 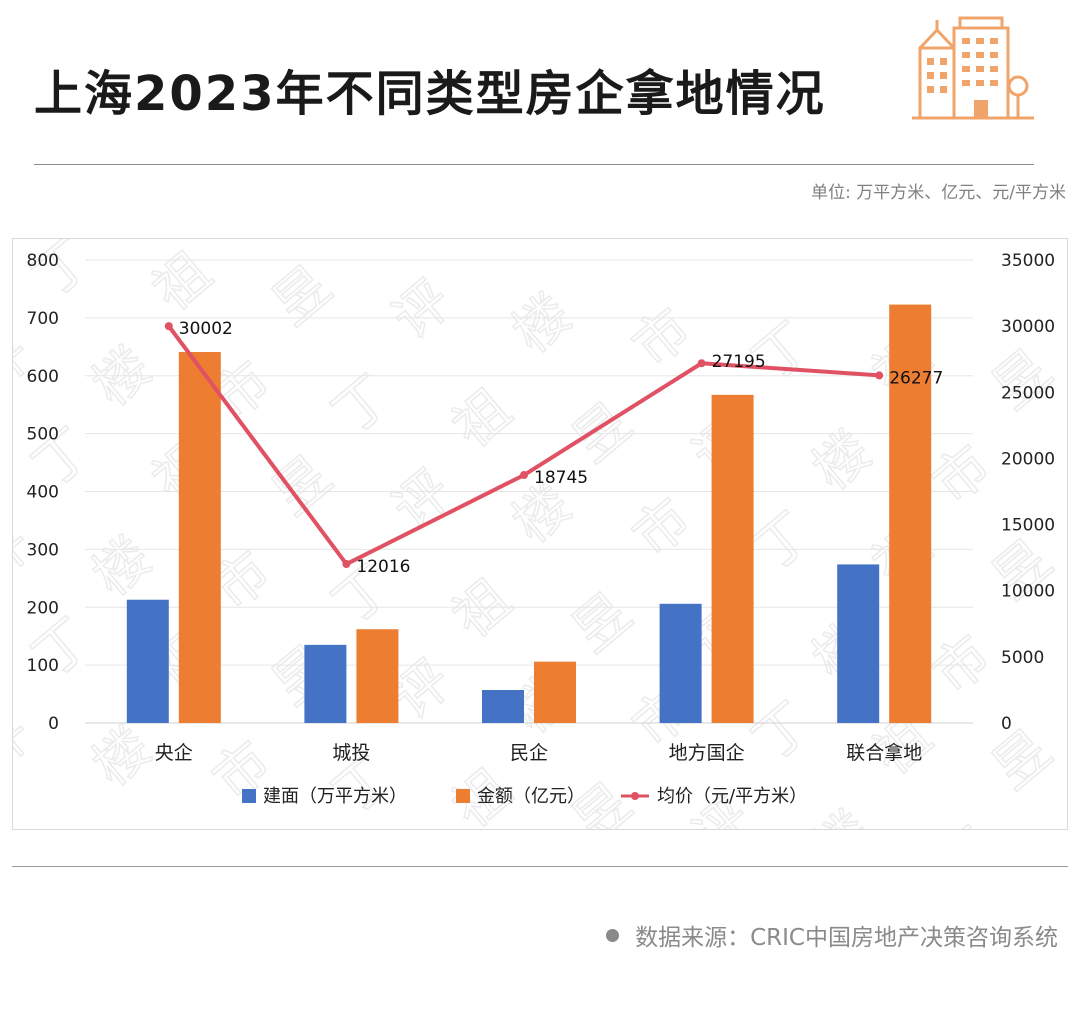 I want to click on source-text: 数据来源：CRIC中国房地产决策咨询系统, so click(x=846, y=938).